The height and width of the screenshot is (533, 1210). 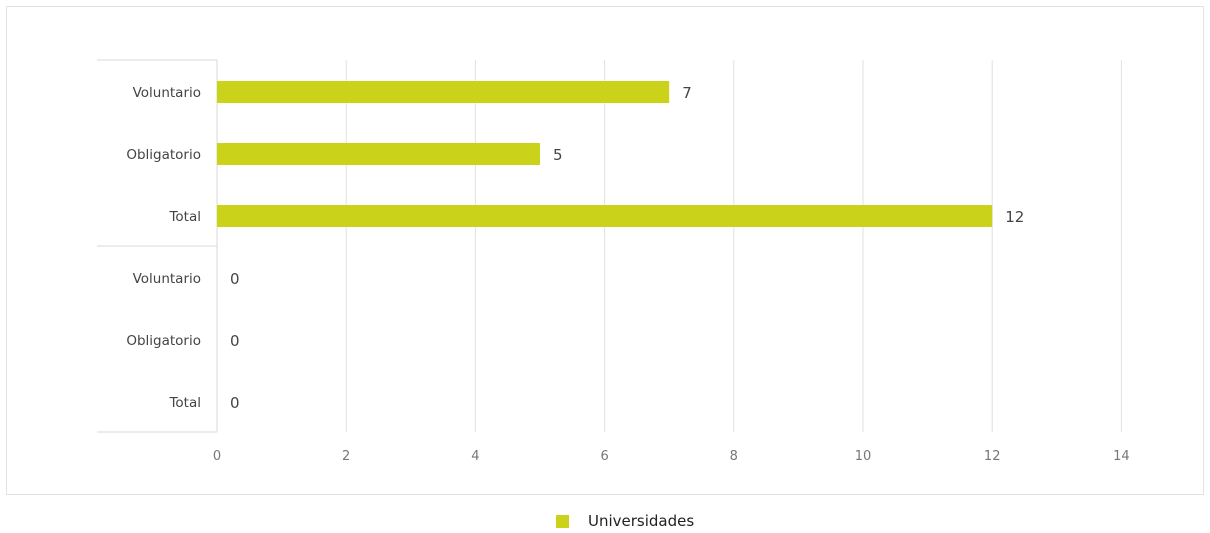 What do you see at coordinates (1121, 456) in the screenshot?
I see `x-tick-label: 14` at bounding box center [1121, 456].